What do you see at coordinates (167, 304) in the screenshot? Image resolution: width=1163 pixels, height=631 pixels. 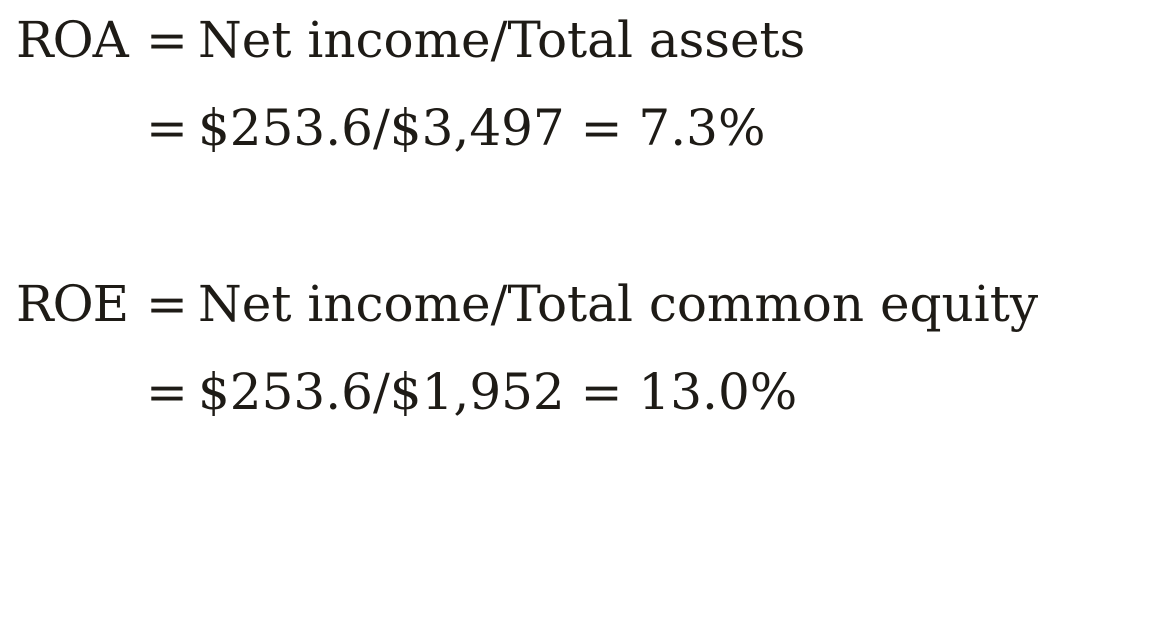 I see `roe-equals-sign: =` at bounding box center [167, 304].